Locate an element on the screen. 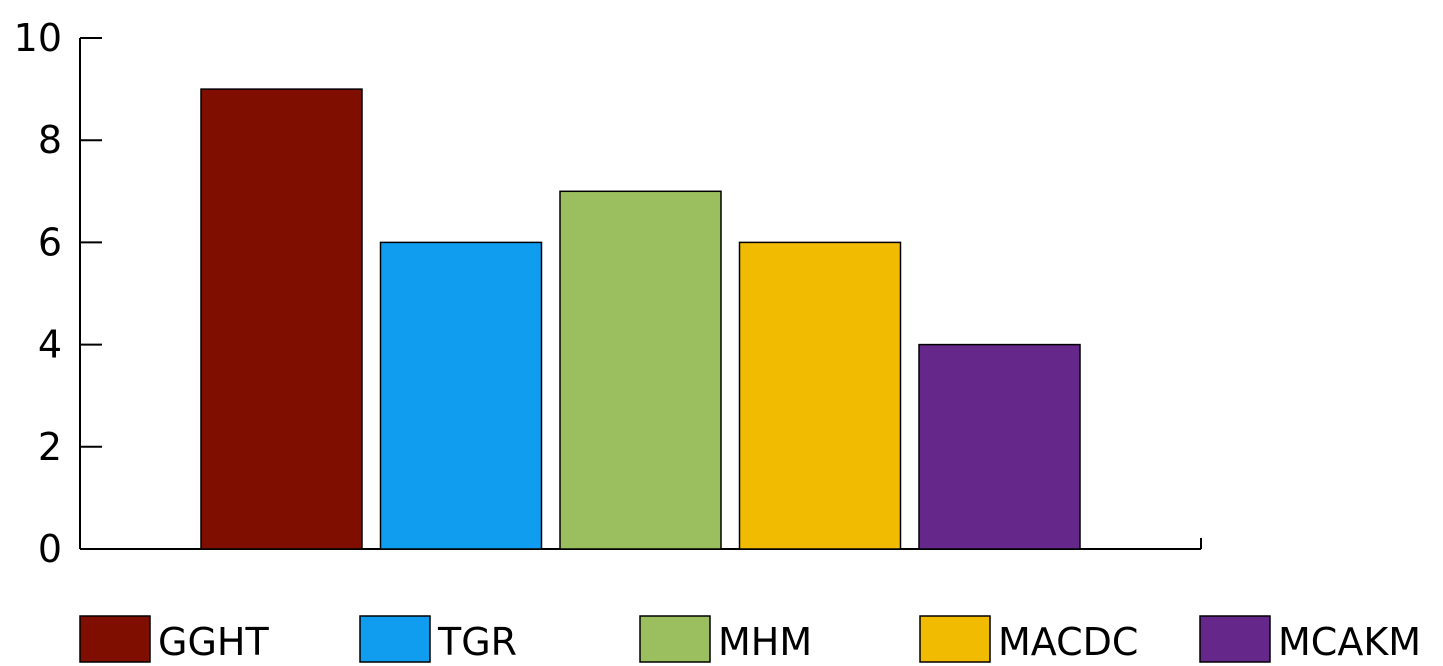 This screenshot has height=666, width=1443. bar-mcakm is located at coordinates (999, 446).